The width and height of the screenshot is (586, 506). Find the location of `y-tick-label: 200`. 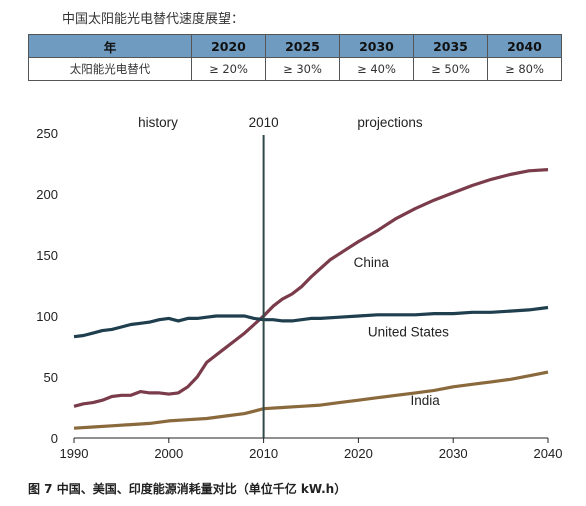

y-tick-label: 200 is located at coordinates (47, 194).